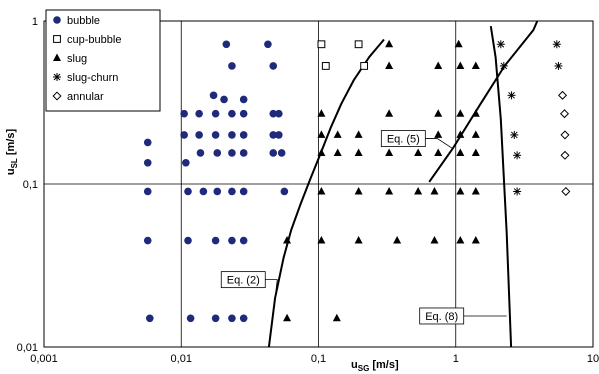 The image size is (599, 374). I want to click on legend-marker-cup-bubble, so click(57, 39).